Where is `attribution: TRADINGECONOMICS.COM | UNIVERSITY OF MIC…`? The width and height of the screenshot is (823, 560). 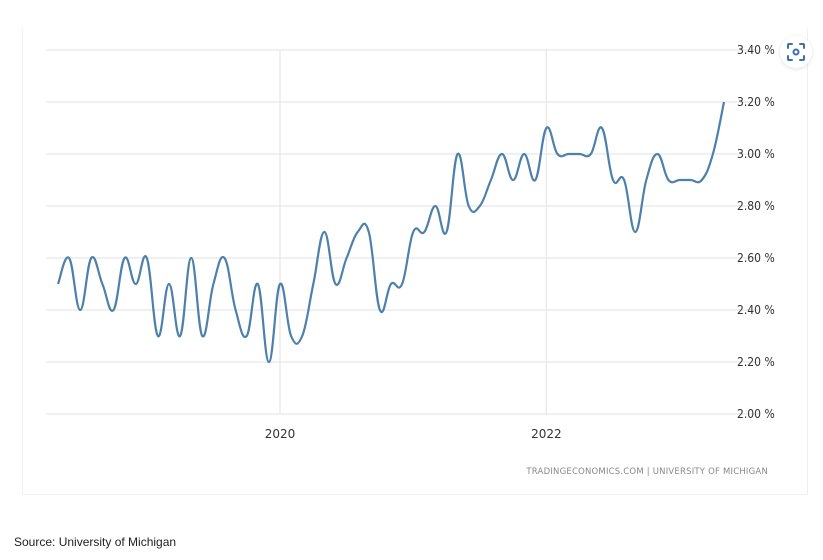 attribution: TRADINGECONOMICS.COM | UNIVERSITY OF MIC… is located at coordinates (646, 472).